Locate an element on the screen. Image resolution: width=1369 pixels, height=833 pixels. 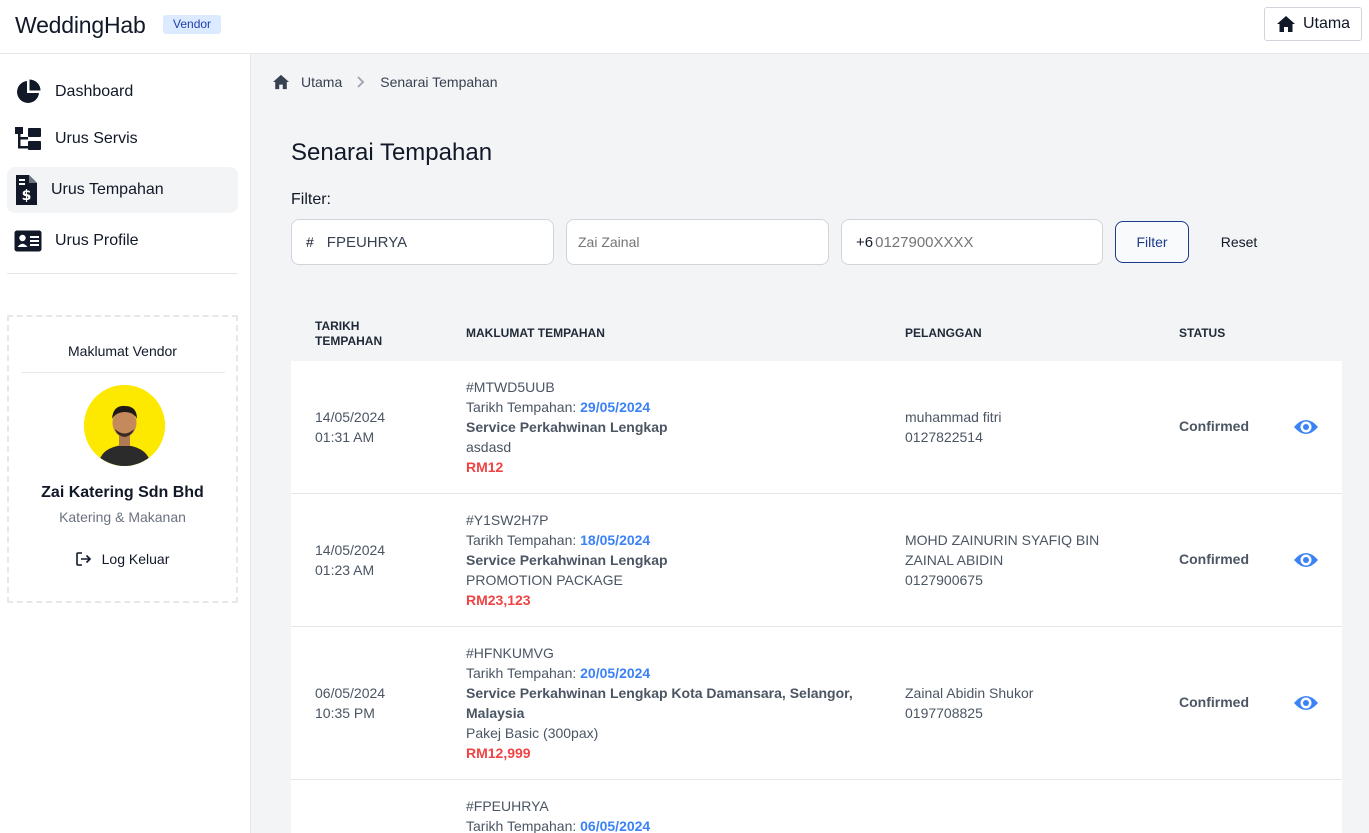
chevron-right-icon is located at coordinates (361, 82).